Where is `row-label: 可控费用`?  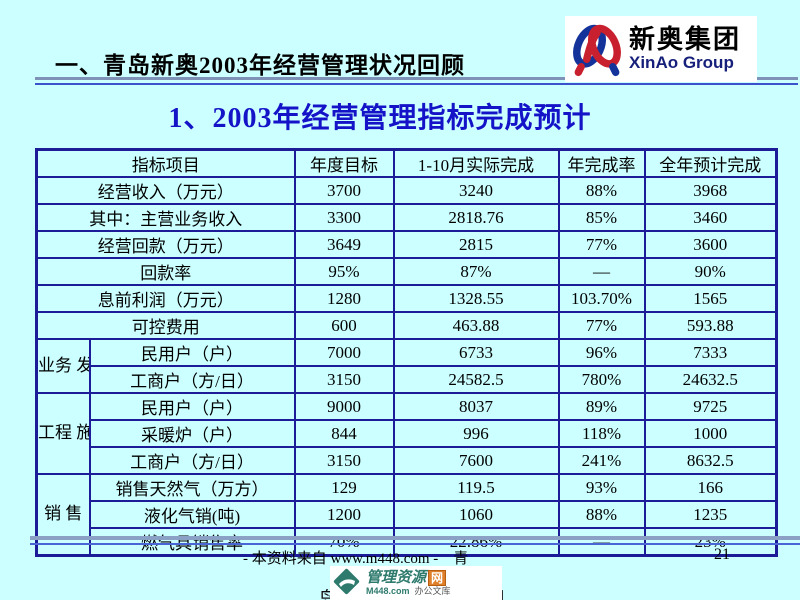 row-label: 可控费用 is located at coordinates (165, 325).